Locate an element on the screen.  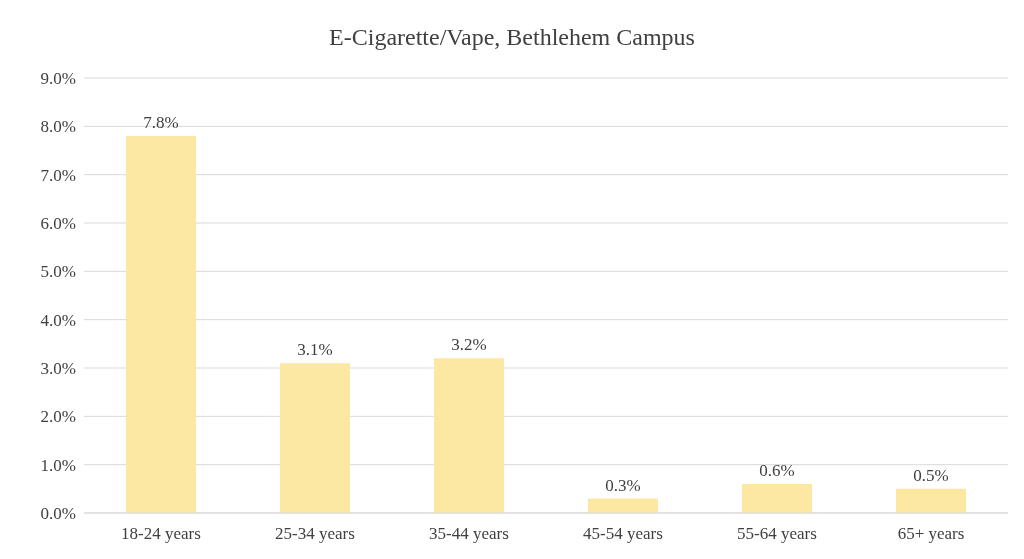
chart-title: E-Cigarette/Vape, Bethlehem Campus is located at coordinates (512, 37).